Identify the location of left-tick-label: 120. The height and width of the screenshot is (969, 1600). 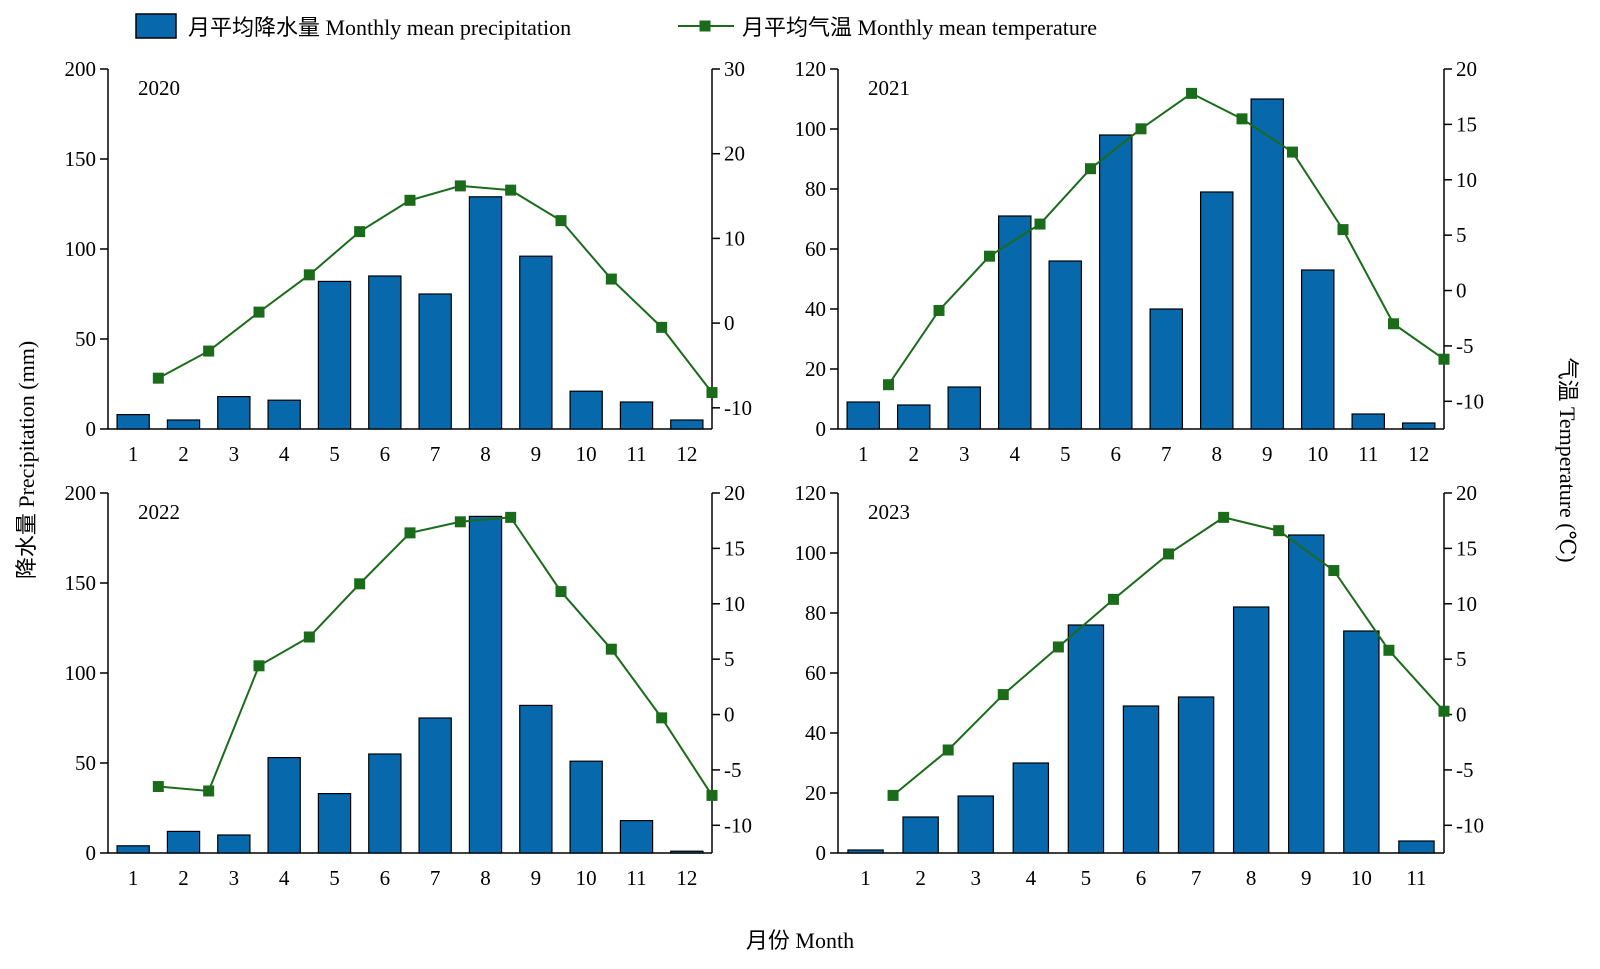
(811, 493).